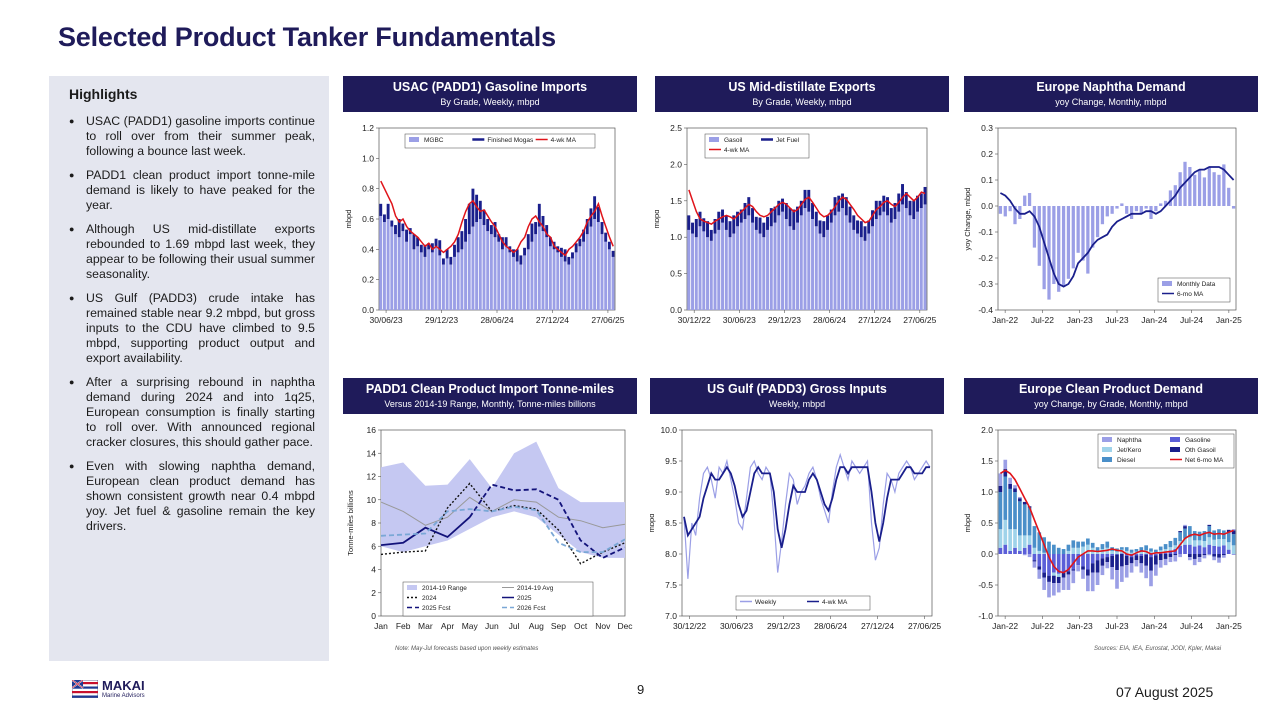 The width and height of the screenshot is (1280, 720). What do you see at coordinates (1116, 626) in the screenshot?
I see `x-tick-label: Jul-23` at bounding box center [1116, 626].